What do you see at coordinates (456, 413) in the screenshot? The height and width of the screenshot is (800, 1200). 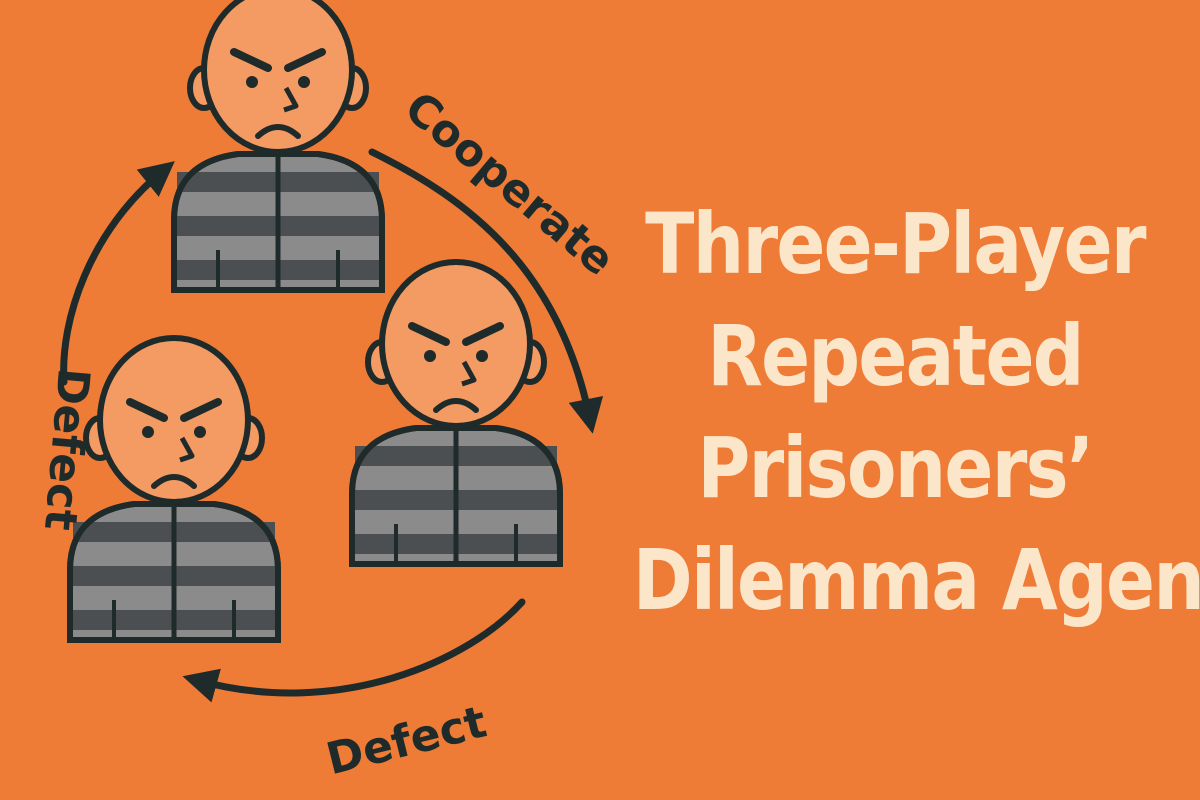 I see `prisoner-right` at bounding box center [456, 413].